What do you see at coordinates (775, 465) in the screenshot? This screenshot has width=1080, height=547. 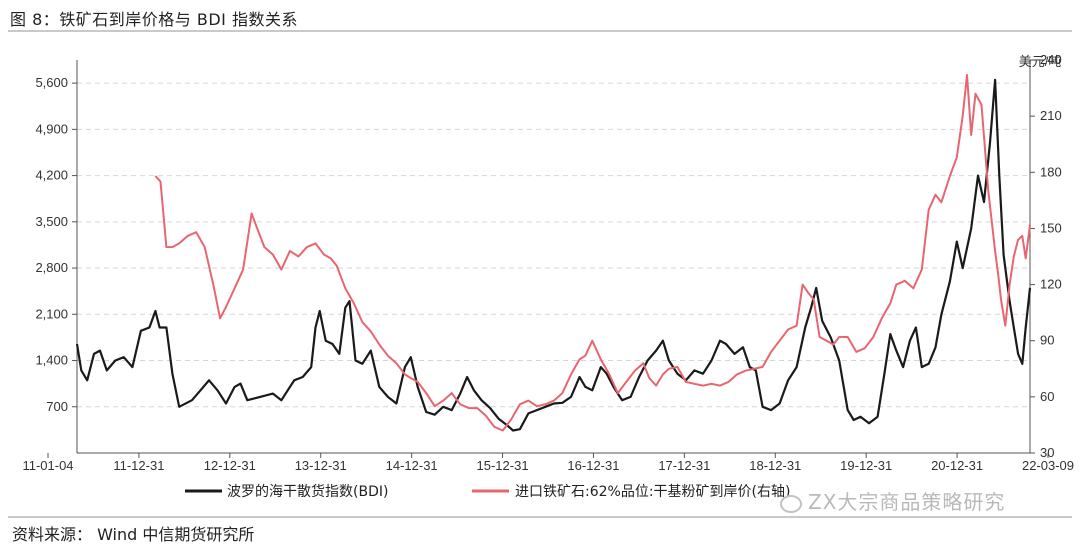 I see `x-tick-label: 18-12-31` at bounding box center [775, 465].